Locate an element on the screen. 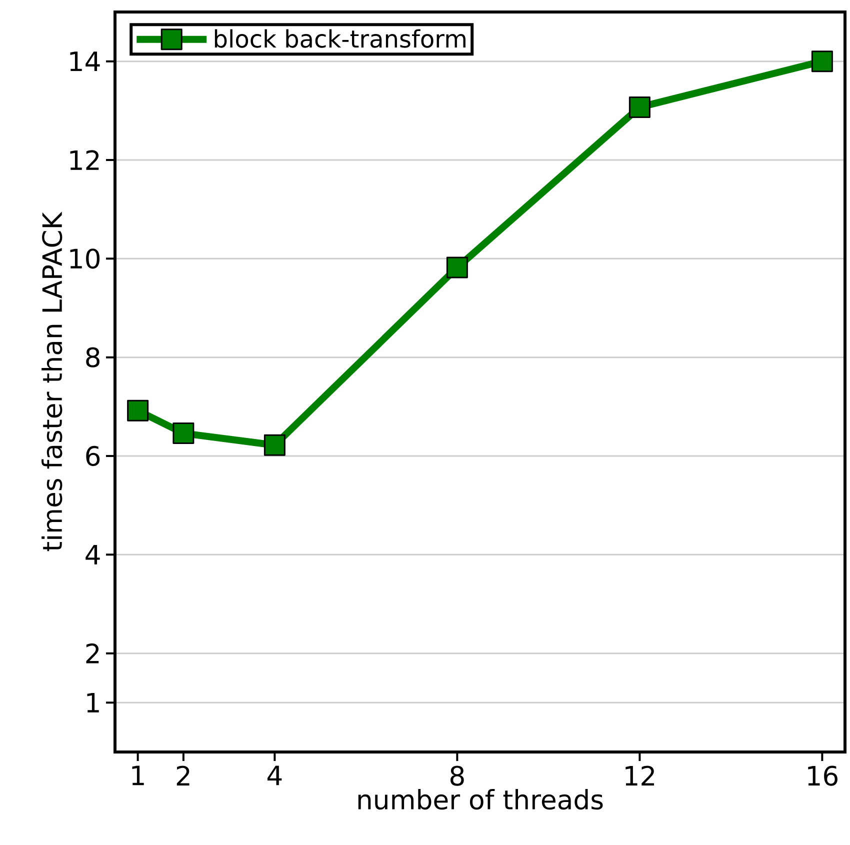 Image resolution: width=850 pixels, height=845 pixels. x-axis-title: number of threads is located at coordinates (480, 799).